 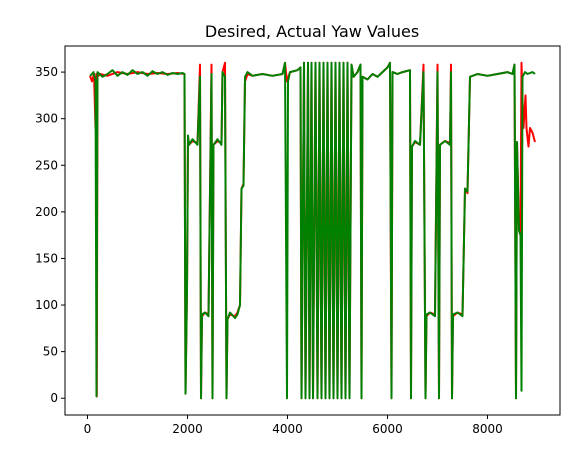 What do you see at coordinates (487, 429) in the screenshot?
I see `x-tick-label: 8000` at bounding box center [487, 429].